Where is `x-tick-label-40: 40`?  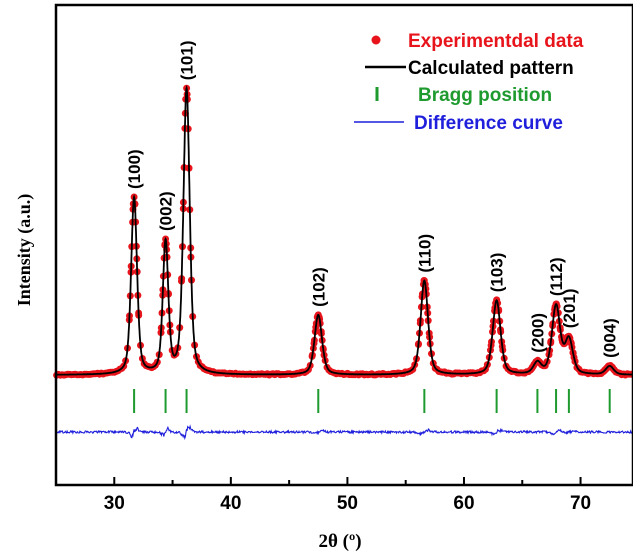 x-tick-label-40: 40 is located at coordinates (230, 503).